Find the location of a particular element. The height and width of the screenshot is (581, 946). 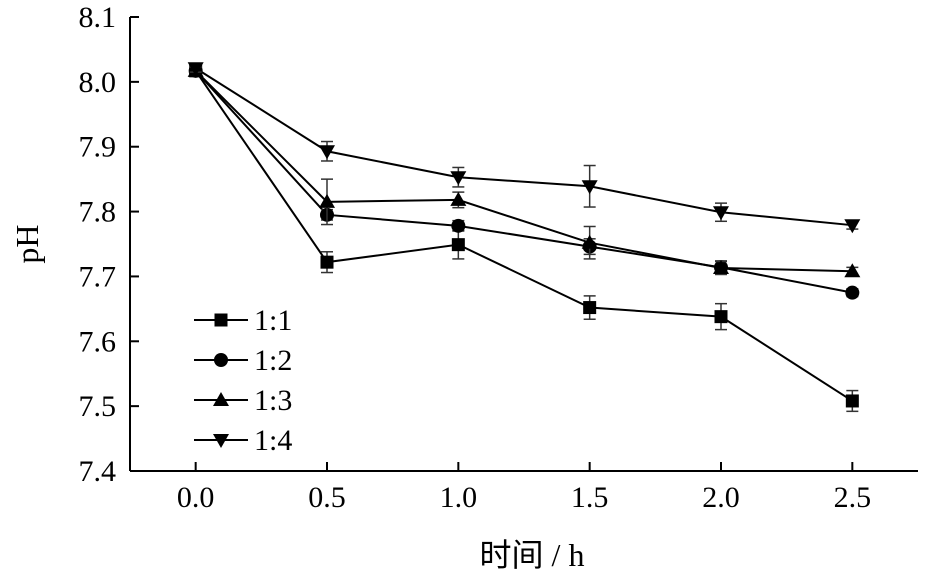

legend: 1:1 1:2 1:3 1:4 is located at coordinates (243, 380).